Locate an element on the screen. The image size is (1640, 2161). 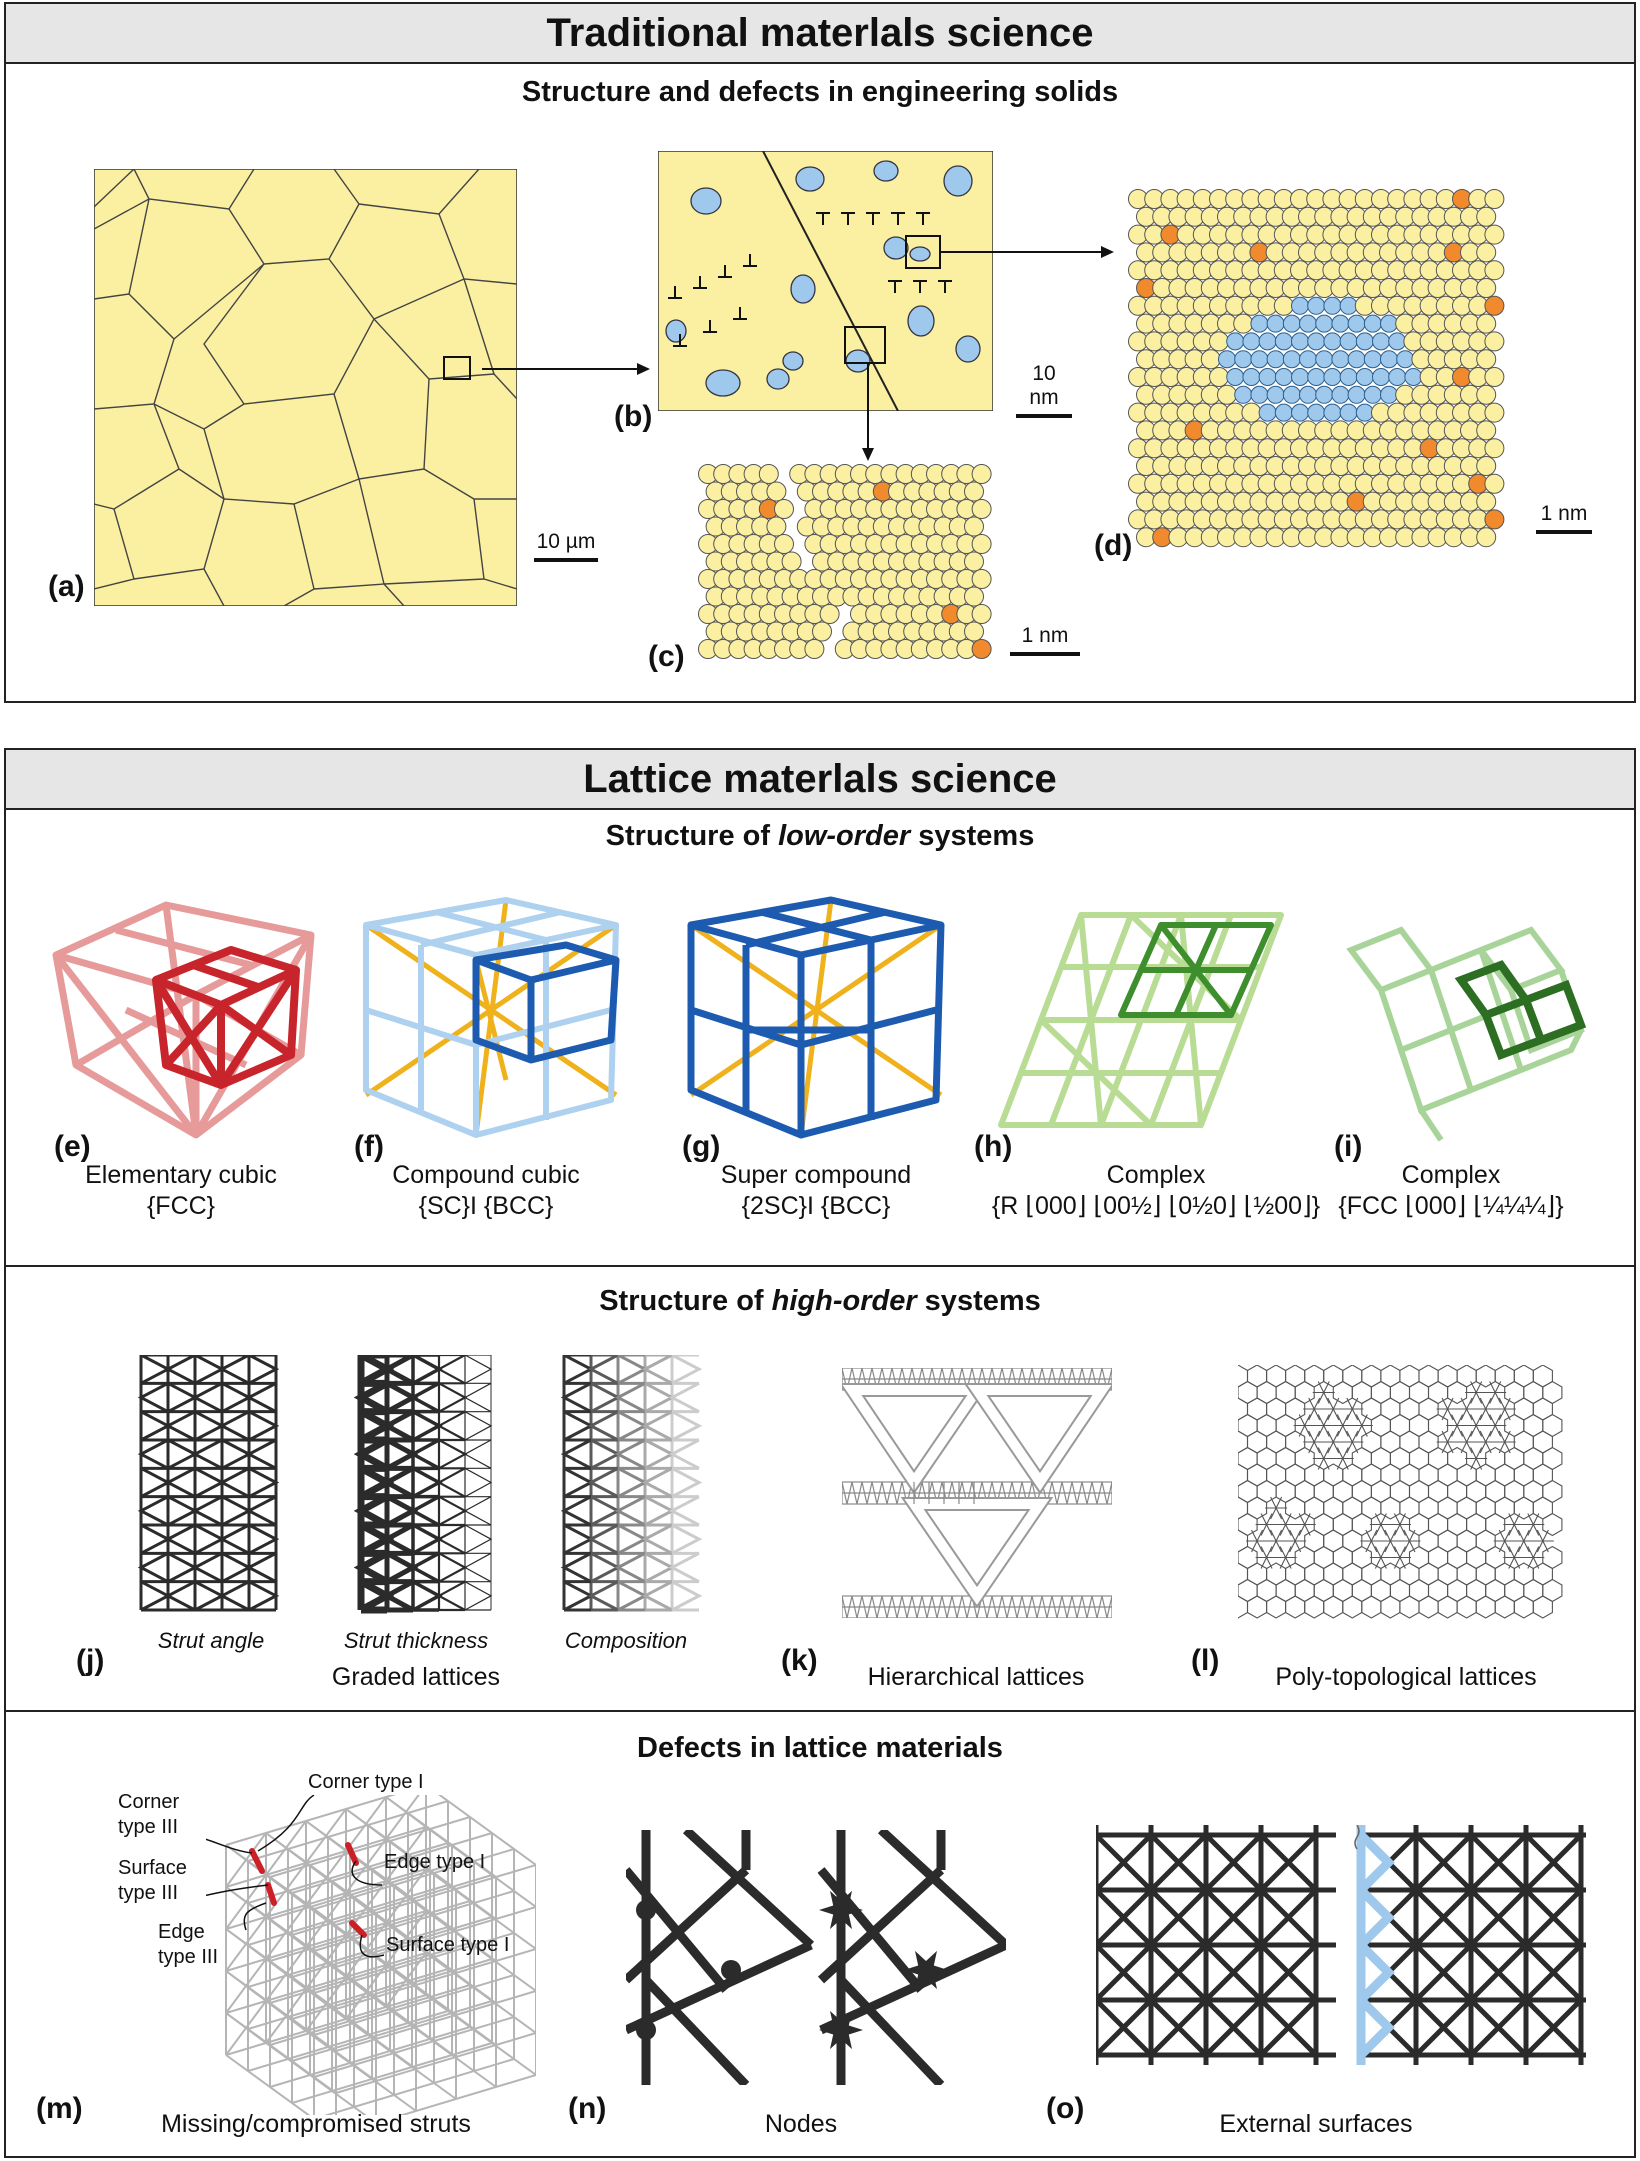
graded-strut-angle-caption: Strut angle is located at coordinates (211, 1640).